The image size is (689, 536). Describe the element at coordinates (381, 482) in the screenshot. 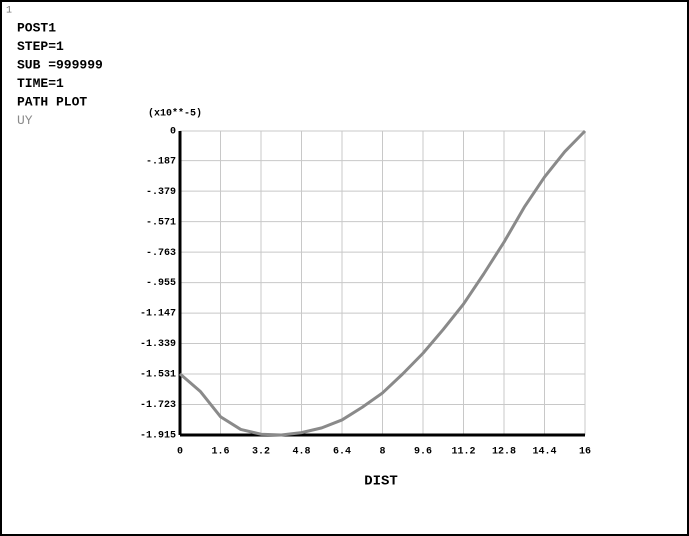

I see `x-axis-label: DIST` at that location.